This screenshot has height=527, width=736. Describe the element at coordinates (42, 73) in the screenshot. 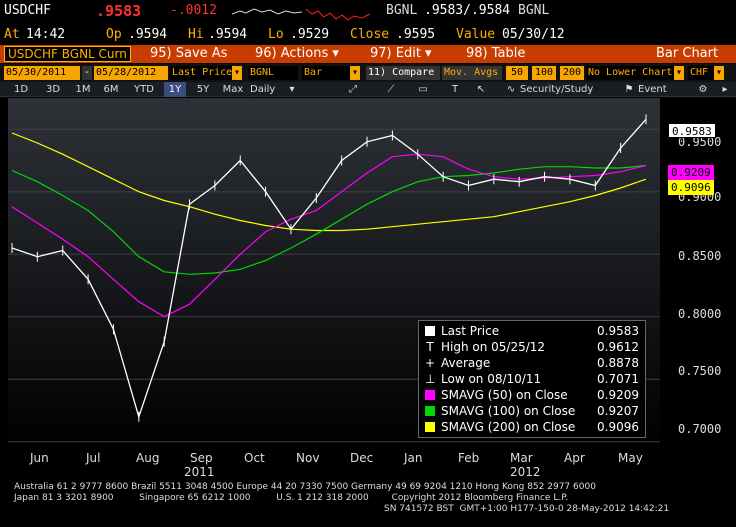

I see `start-date-field: 05/30/2011` at that location.